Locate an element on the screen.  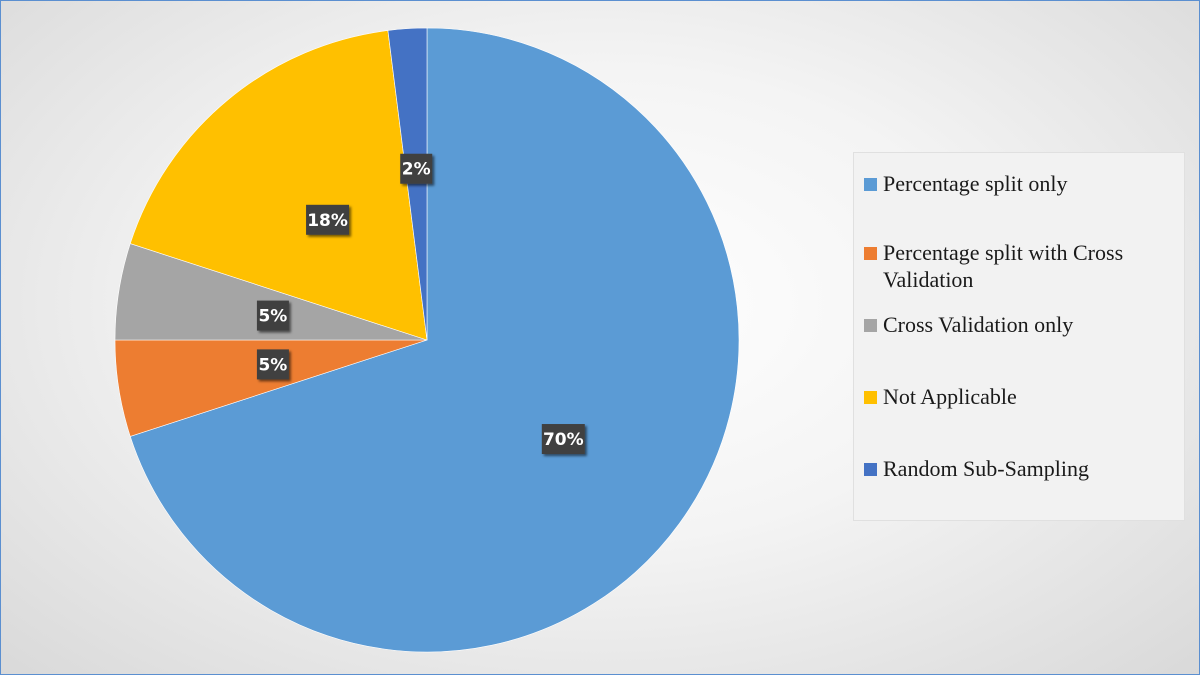
data-label-text: 2% is located at coordinates (416, 170).